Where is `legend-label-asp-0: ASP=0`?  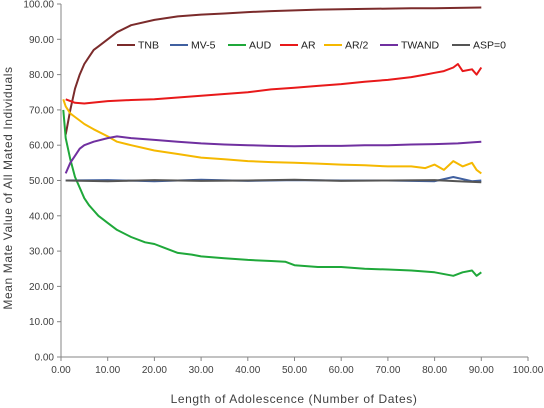
legend-label-asp-0: ASP=0 is located at coordinates (489, 46).